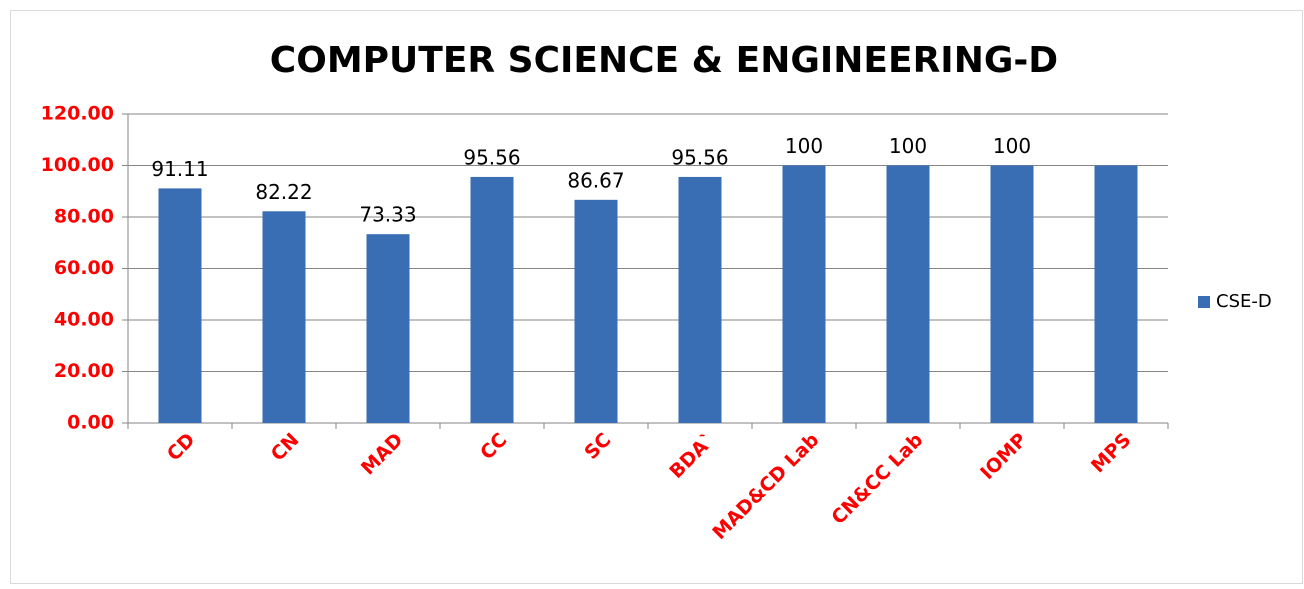 The height and width of the screenshot is (589, 1304). What do you see at coordinates (387, 215) in the screenshot?
I see `data-label: 73.33` at bounding box center [387, 215].